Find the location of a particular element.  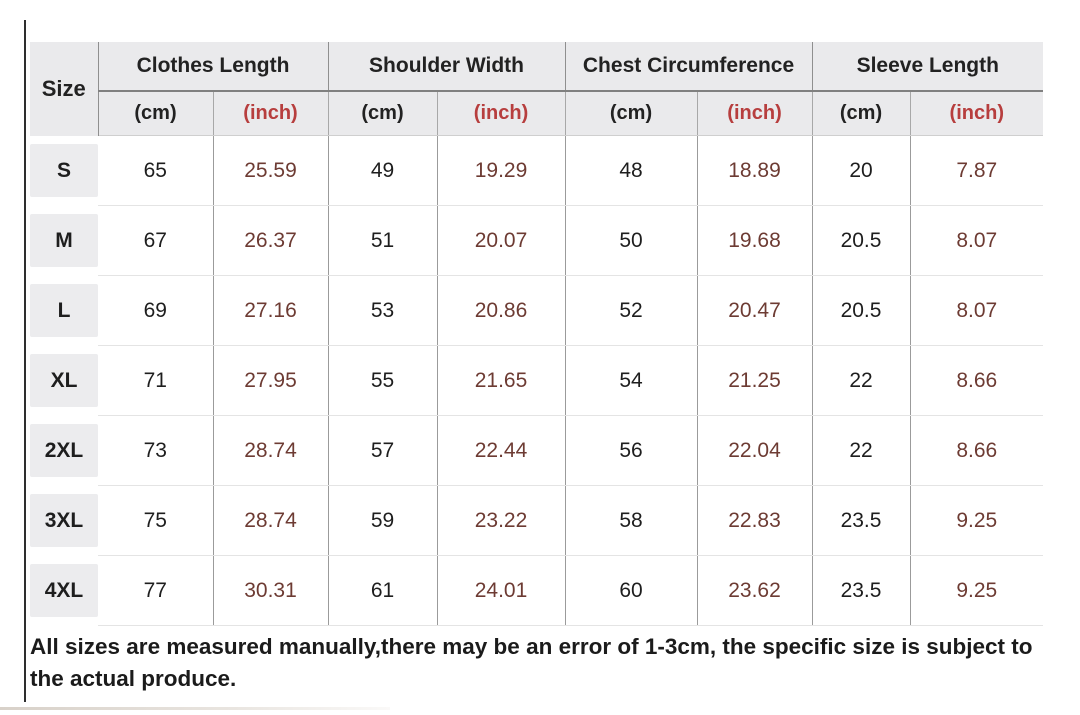

size-column-header: Size is located at coordinates (64, 89).